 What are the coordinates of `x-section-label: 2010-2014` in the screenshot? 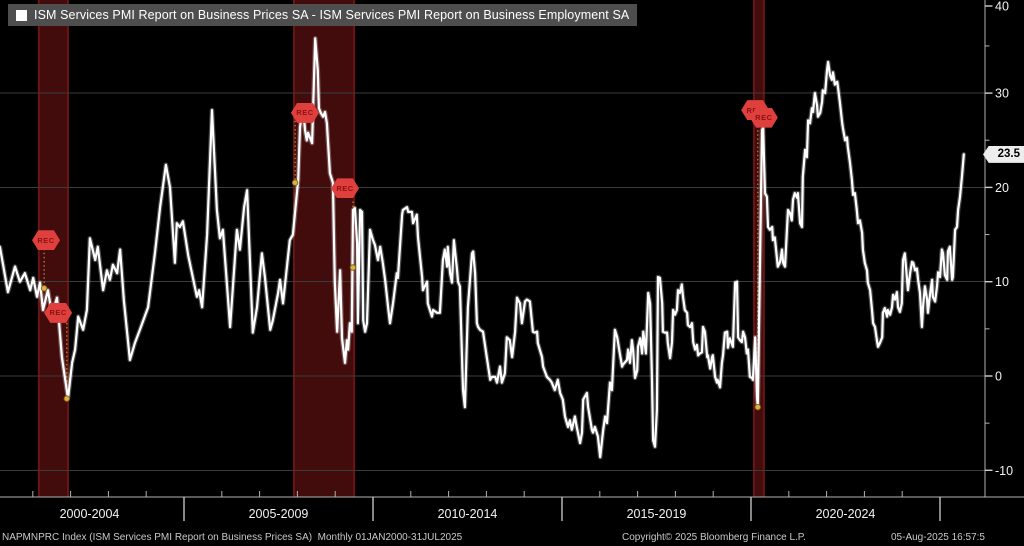 It's located at (468, 514).